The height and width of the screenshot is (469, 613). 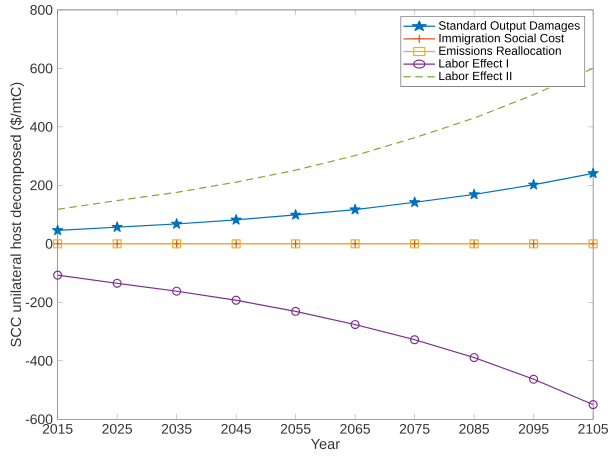 I want to click on legend-label: Labor Effect I, so click(x=473, y=63).